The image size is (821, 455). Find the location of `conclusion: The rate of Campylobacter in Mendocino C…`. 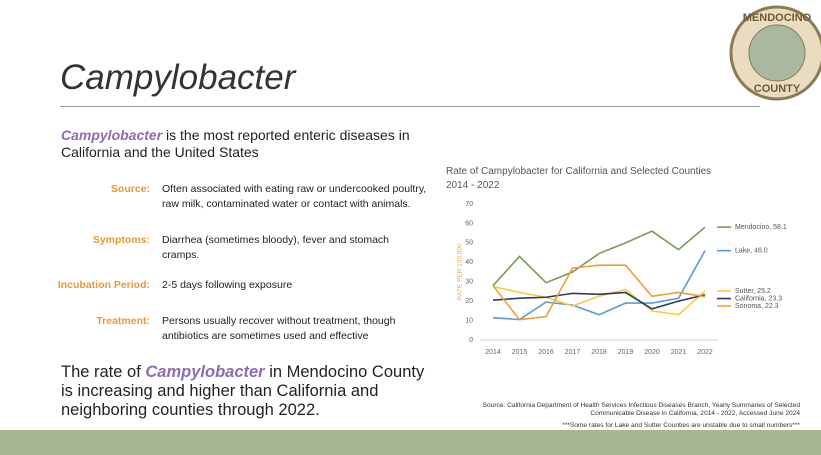

conclusion: The rate of Campylobacter in Mendocino C… is located at coordinates (246, 391).